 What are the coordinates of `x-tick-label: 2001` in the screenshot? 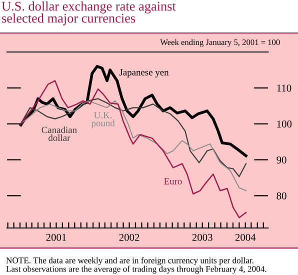 It's located at (56, 237).